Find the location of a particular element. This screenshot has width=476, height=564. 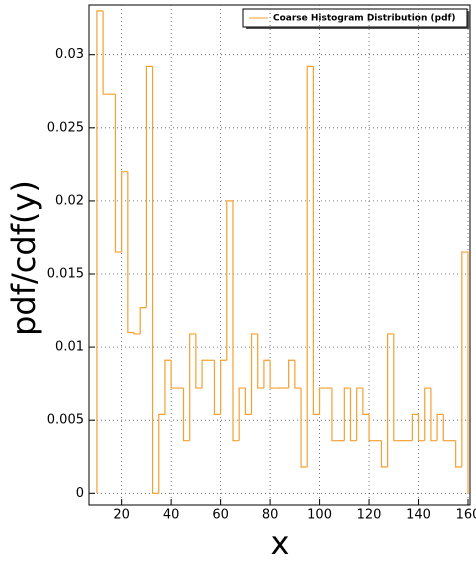

y-tick-label: 0 is located at coordinates (80, 493).